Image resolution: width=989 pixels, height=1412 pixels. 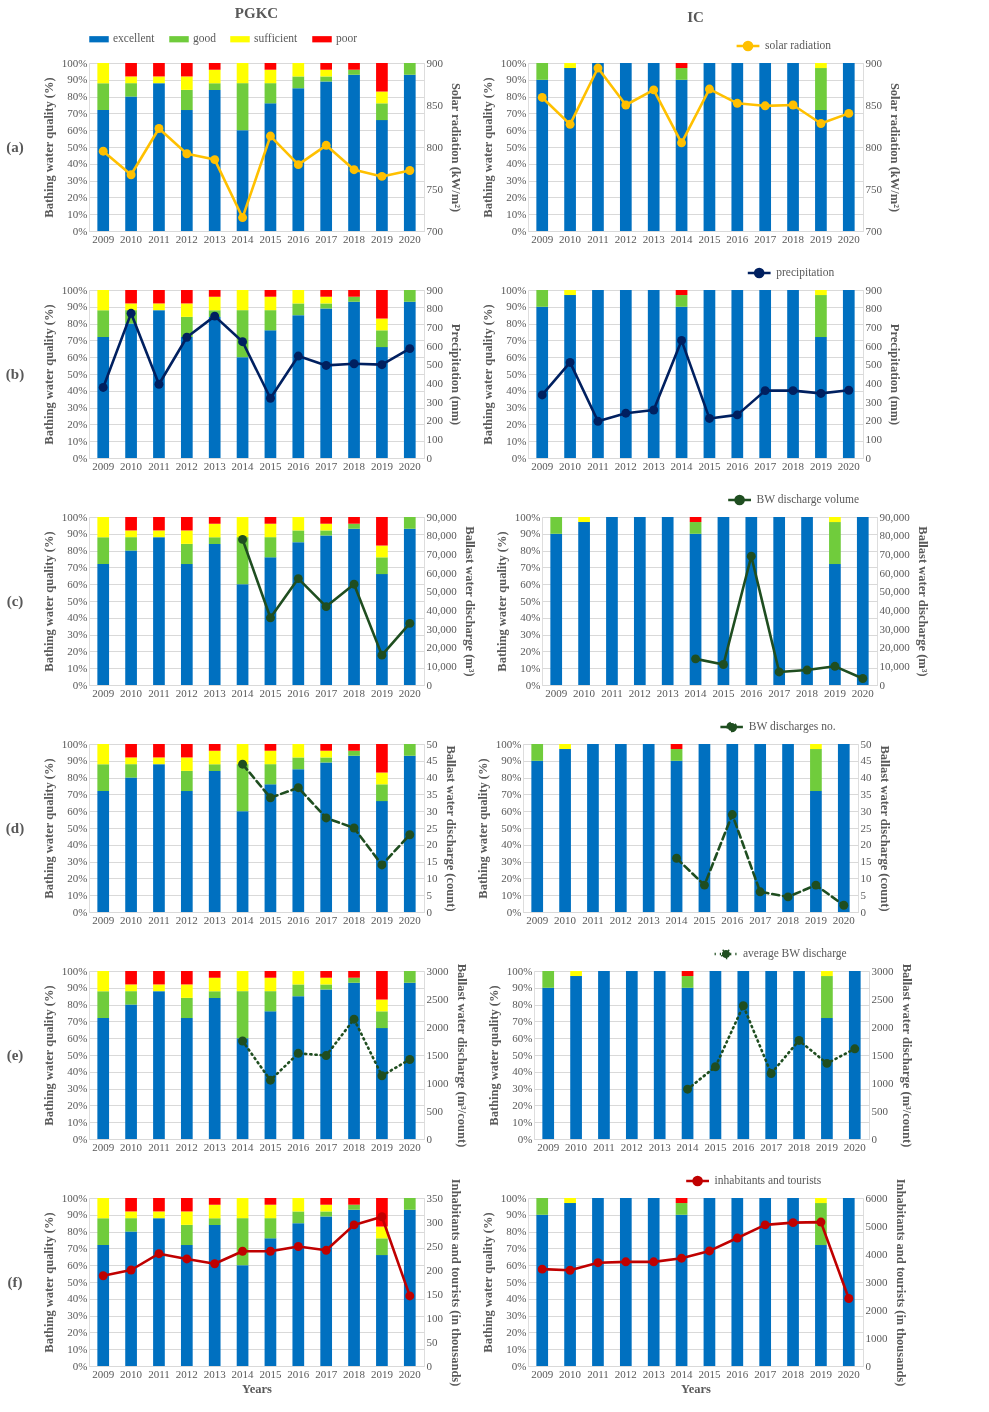 What do you see at coordinates (435, 289) in the screenshot?
I see `y2-tick-label: 900` at bounding box center [435, 289].